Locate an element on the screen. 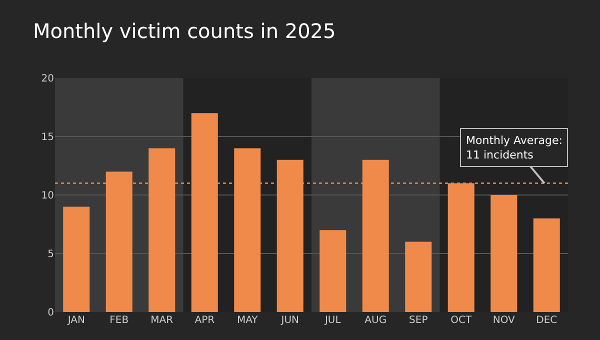 This screenshot has width=600, height=340. x-tick-label: JAN is located at coordinates (75, 320).